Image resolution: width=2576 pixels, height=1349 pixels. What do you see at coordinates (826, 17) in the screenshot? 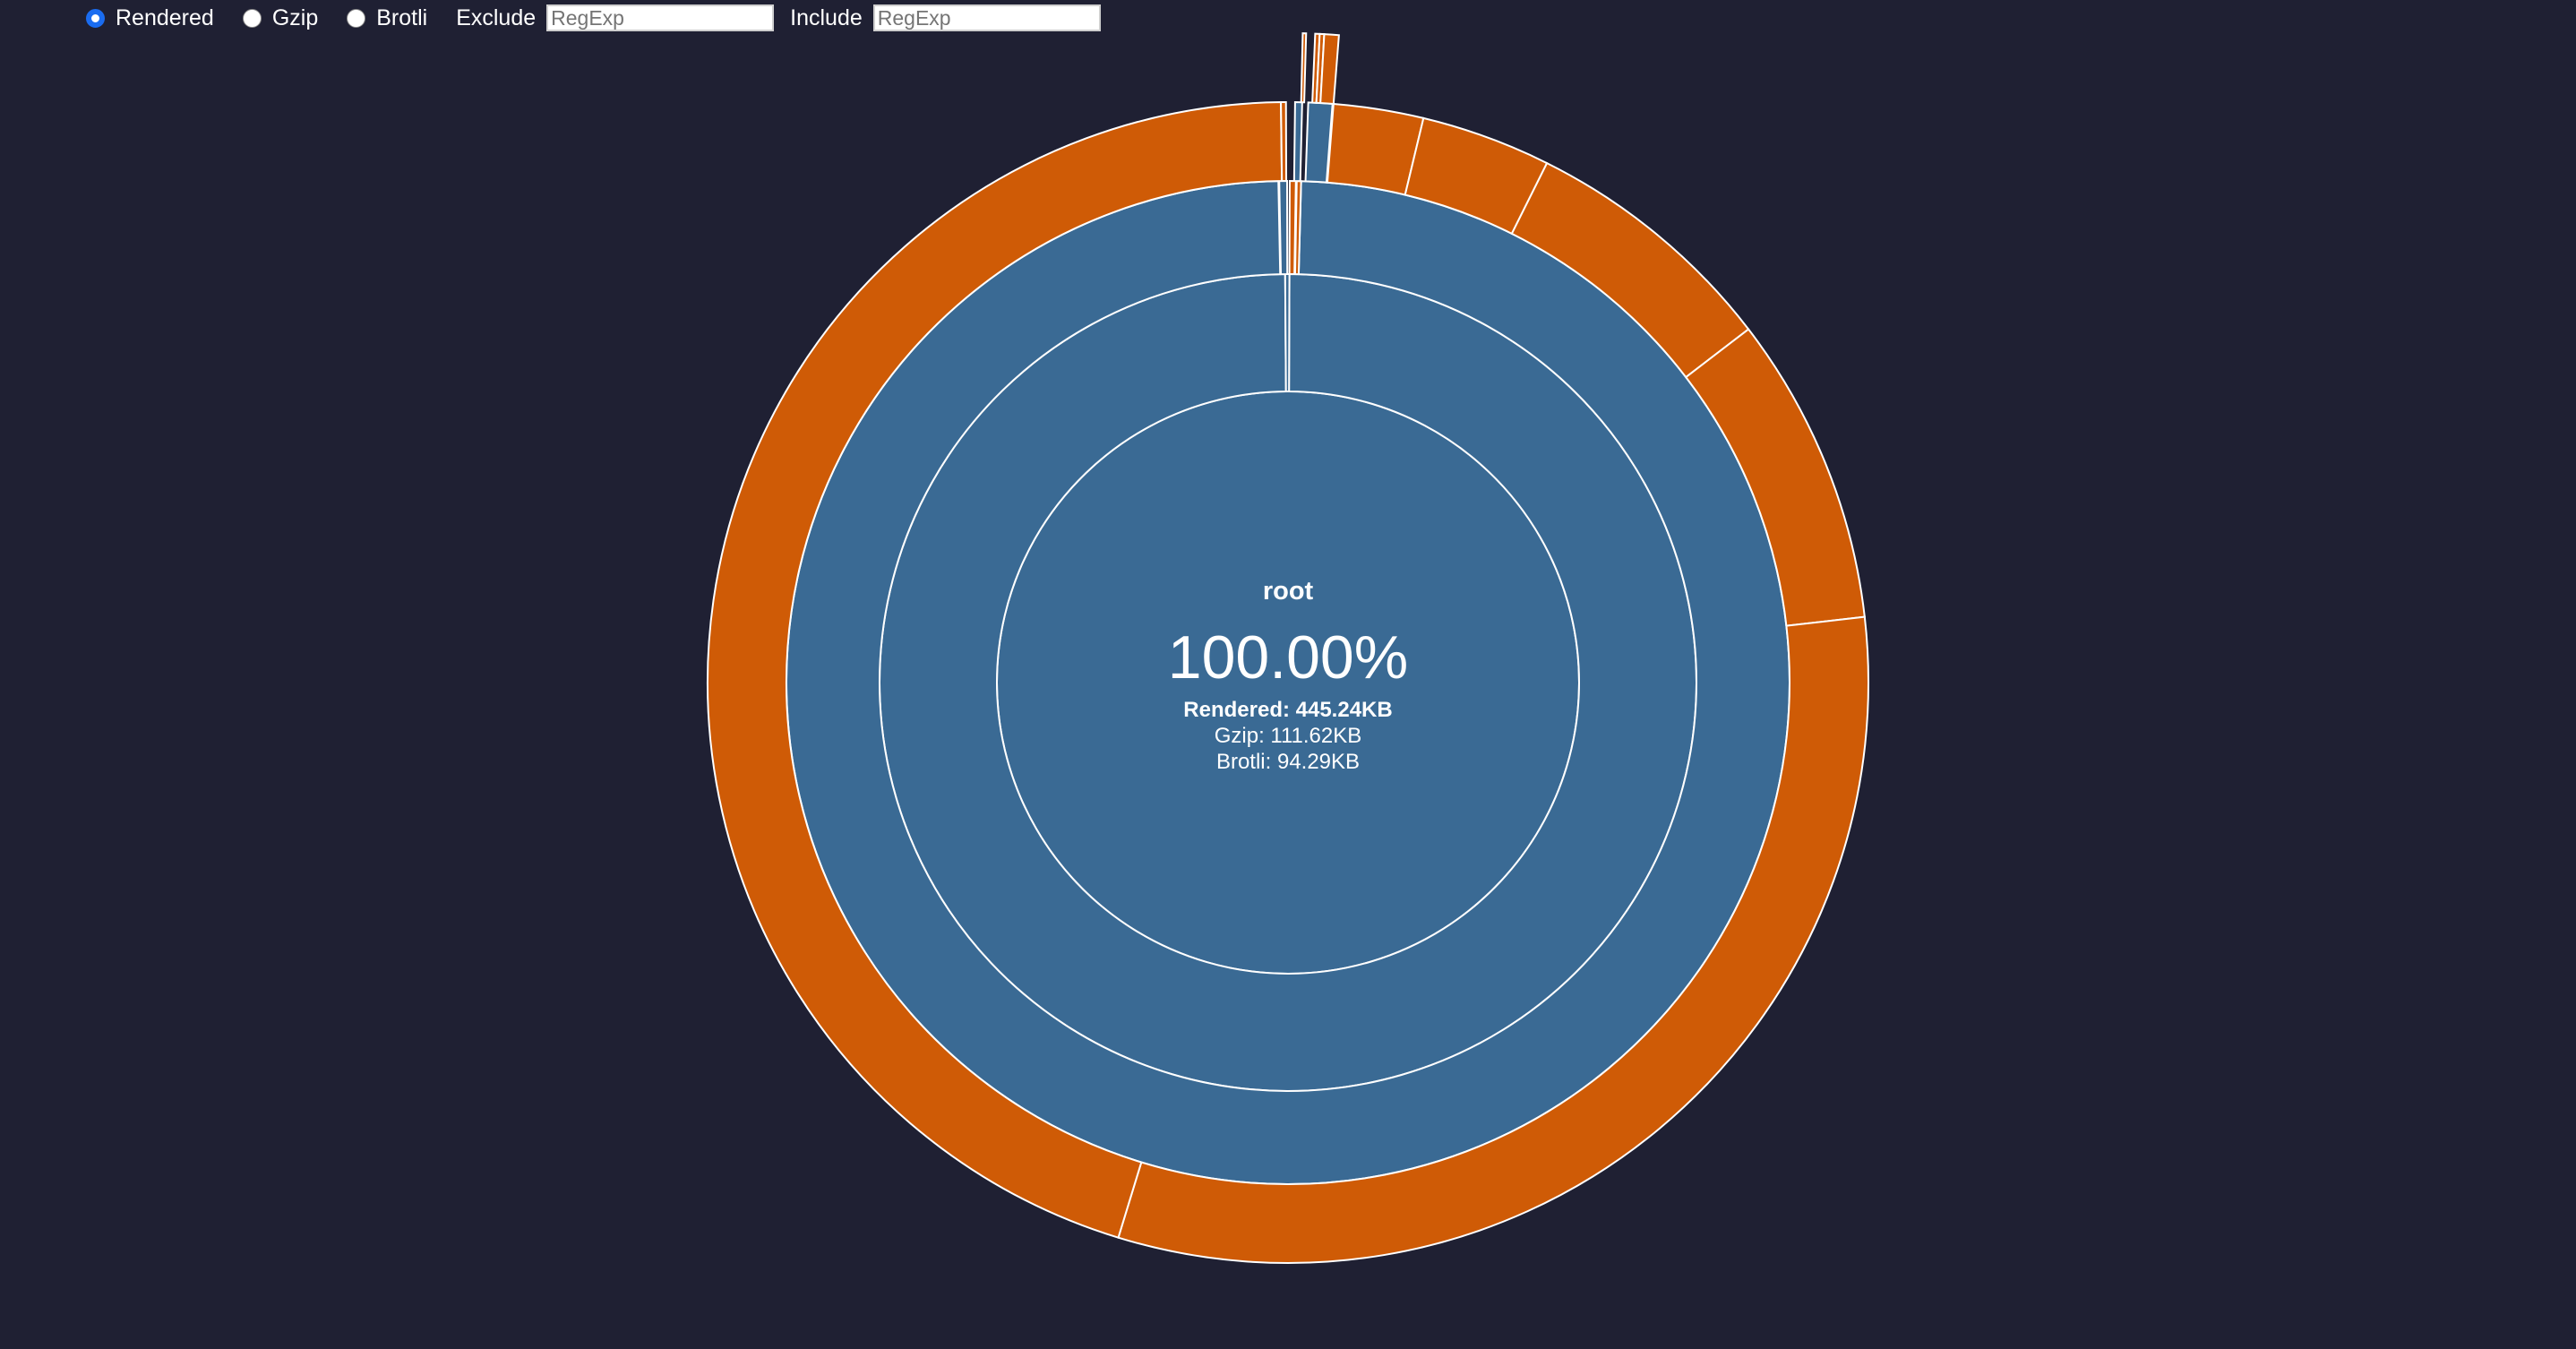
I see `include-label: Include` at bounding box center [826, 17].